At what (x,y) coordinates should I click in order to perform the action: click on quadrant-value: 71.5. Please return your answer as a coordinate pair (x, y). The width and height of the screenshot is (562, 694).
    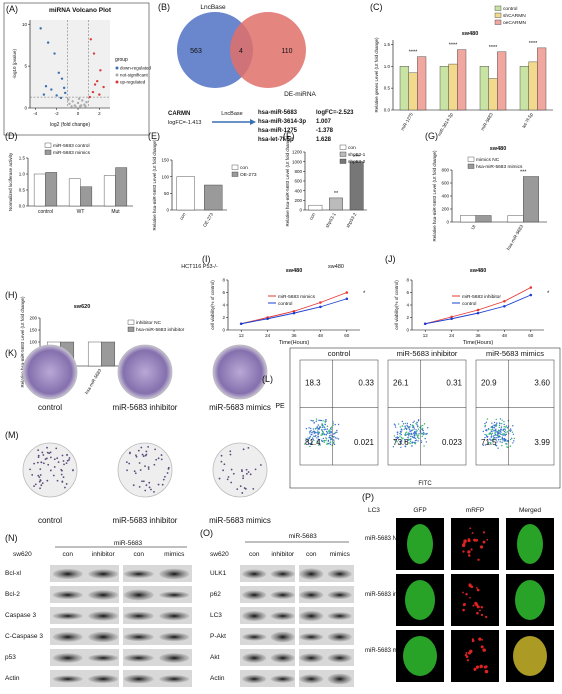
    Looking at the image, I should click on (489, 442).